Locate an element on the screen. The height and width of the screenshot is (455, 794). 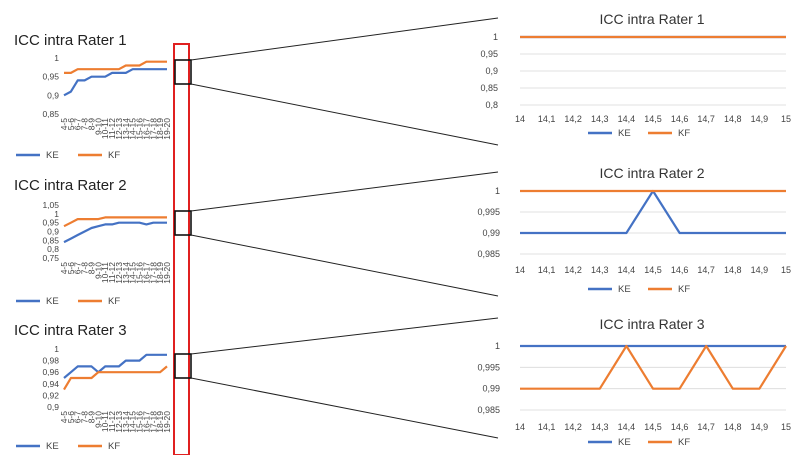
y-tick-label: 0,8 is located at coordinates (53, 249).